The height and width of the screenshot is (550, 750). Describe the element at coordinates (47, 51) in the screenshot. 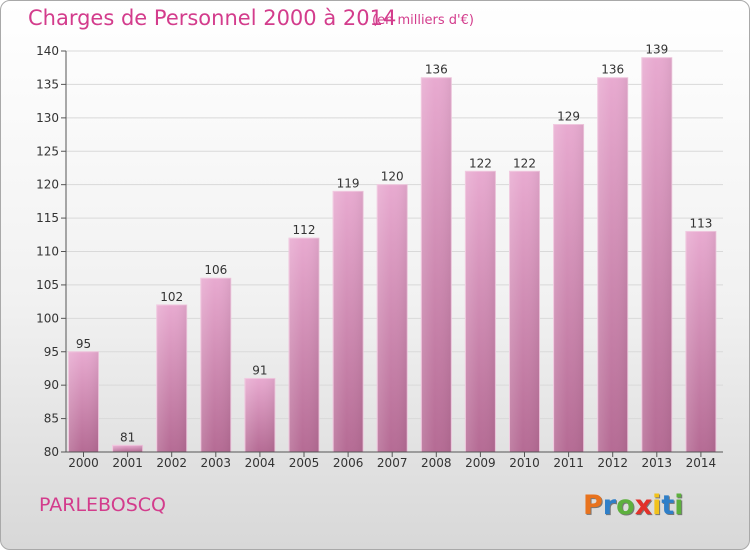

I see `y-tick-label: 140` at that location.